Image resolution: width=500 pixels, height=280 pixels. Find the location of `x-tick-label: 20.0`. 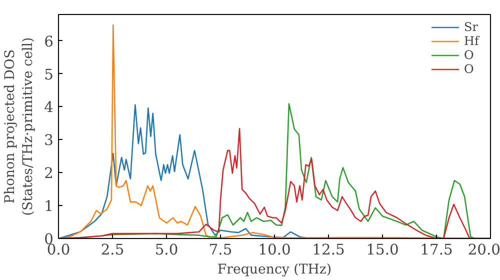

x-tick-label: 20.0 is located at coordinates (484, 250).